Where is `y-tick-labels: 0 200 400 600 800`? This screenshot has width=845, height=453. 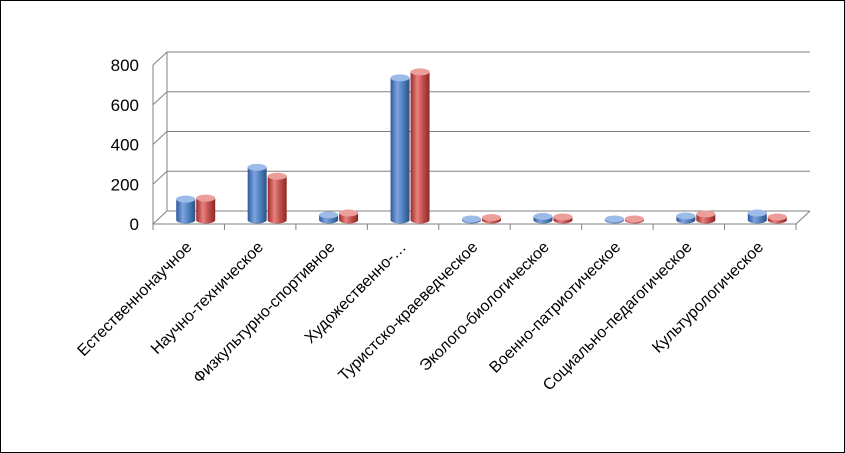
y-tick-labels: 0 200 400 600 800 is located at coordinates (125, 145).